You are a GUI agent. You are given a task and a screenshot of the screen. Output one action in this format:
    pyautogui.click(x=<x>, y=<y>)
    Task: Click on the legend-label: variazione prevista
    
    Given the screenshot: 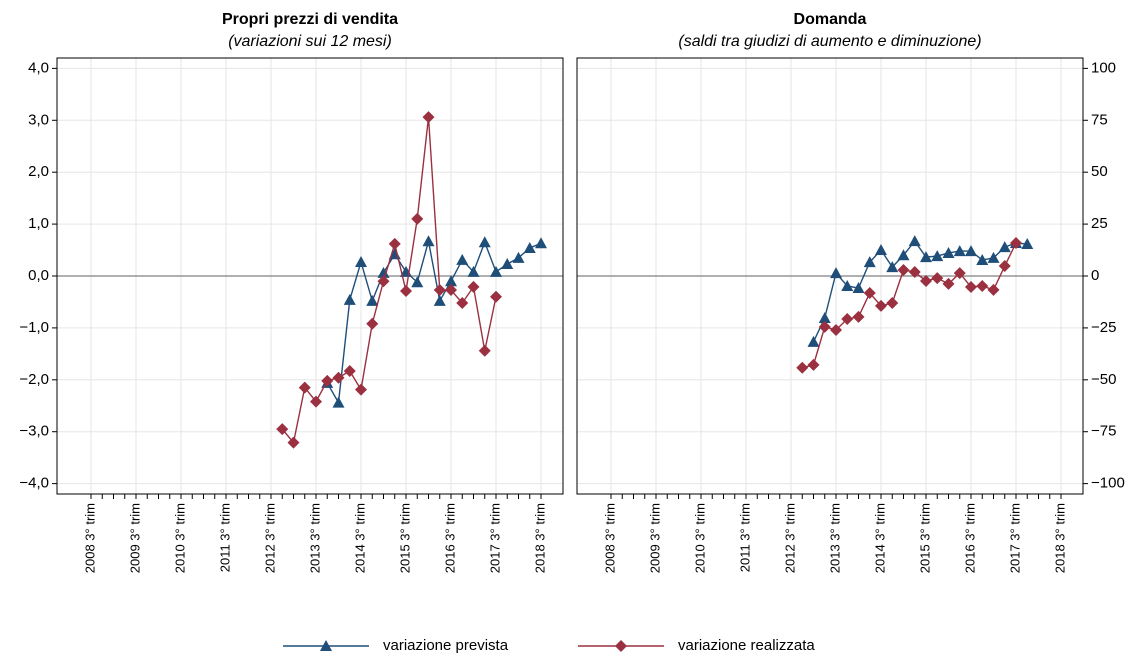 What is the action you would take?
    pyautogui.click(x=446, y=645)
    